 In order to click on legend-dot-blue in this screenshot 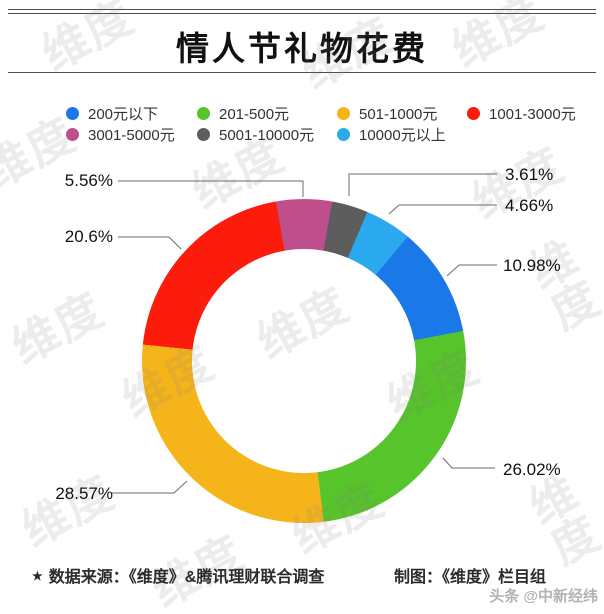, I will do `click(72, 113)`.